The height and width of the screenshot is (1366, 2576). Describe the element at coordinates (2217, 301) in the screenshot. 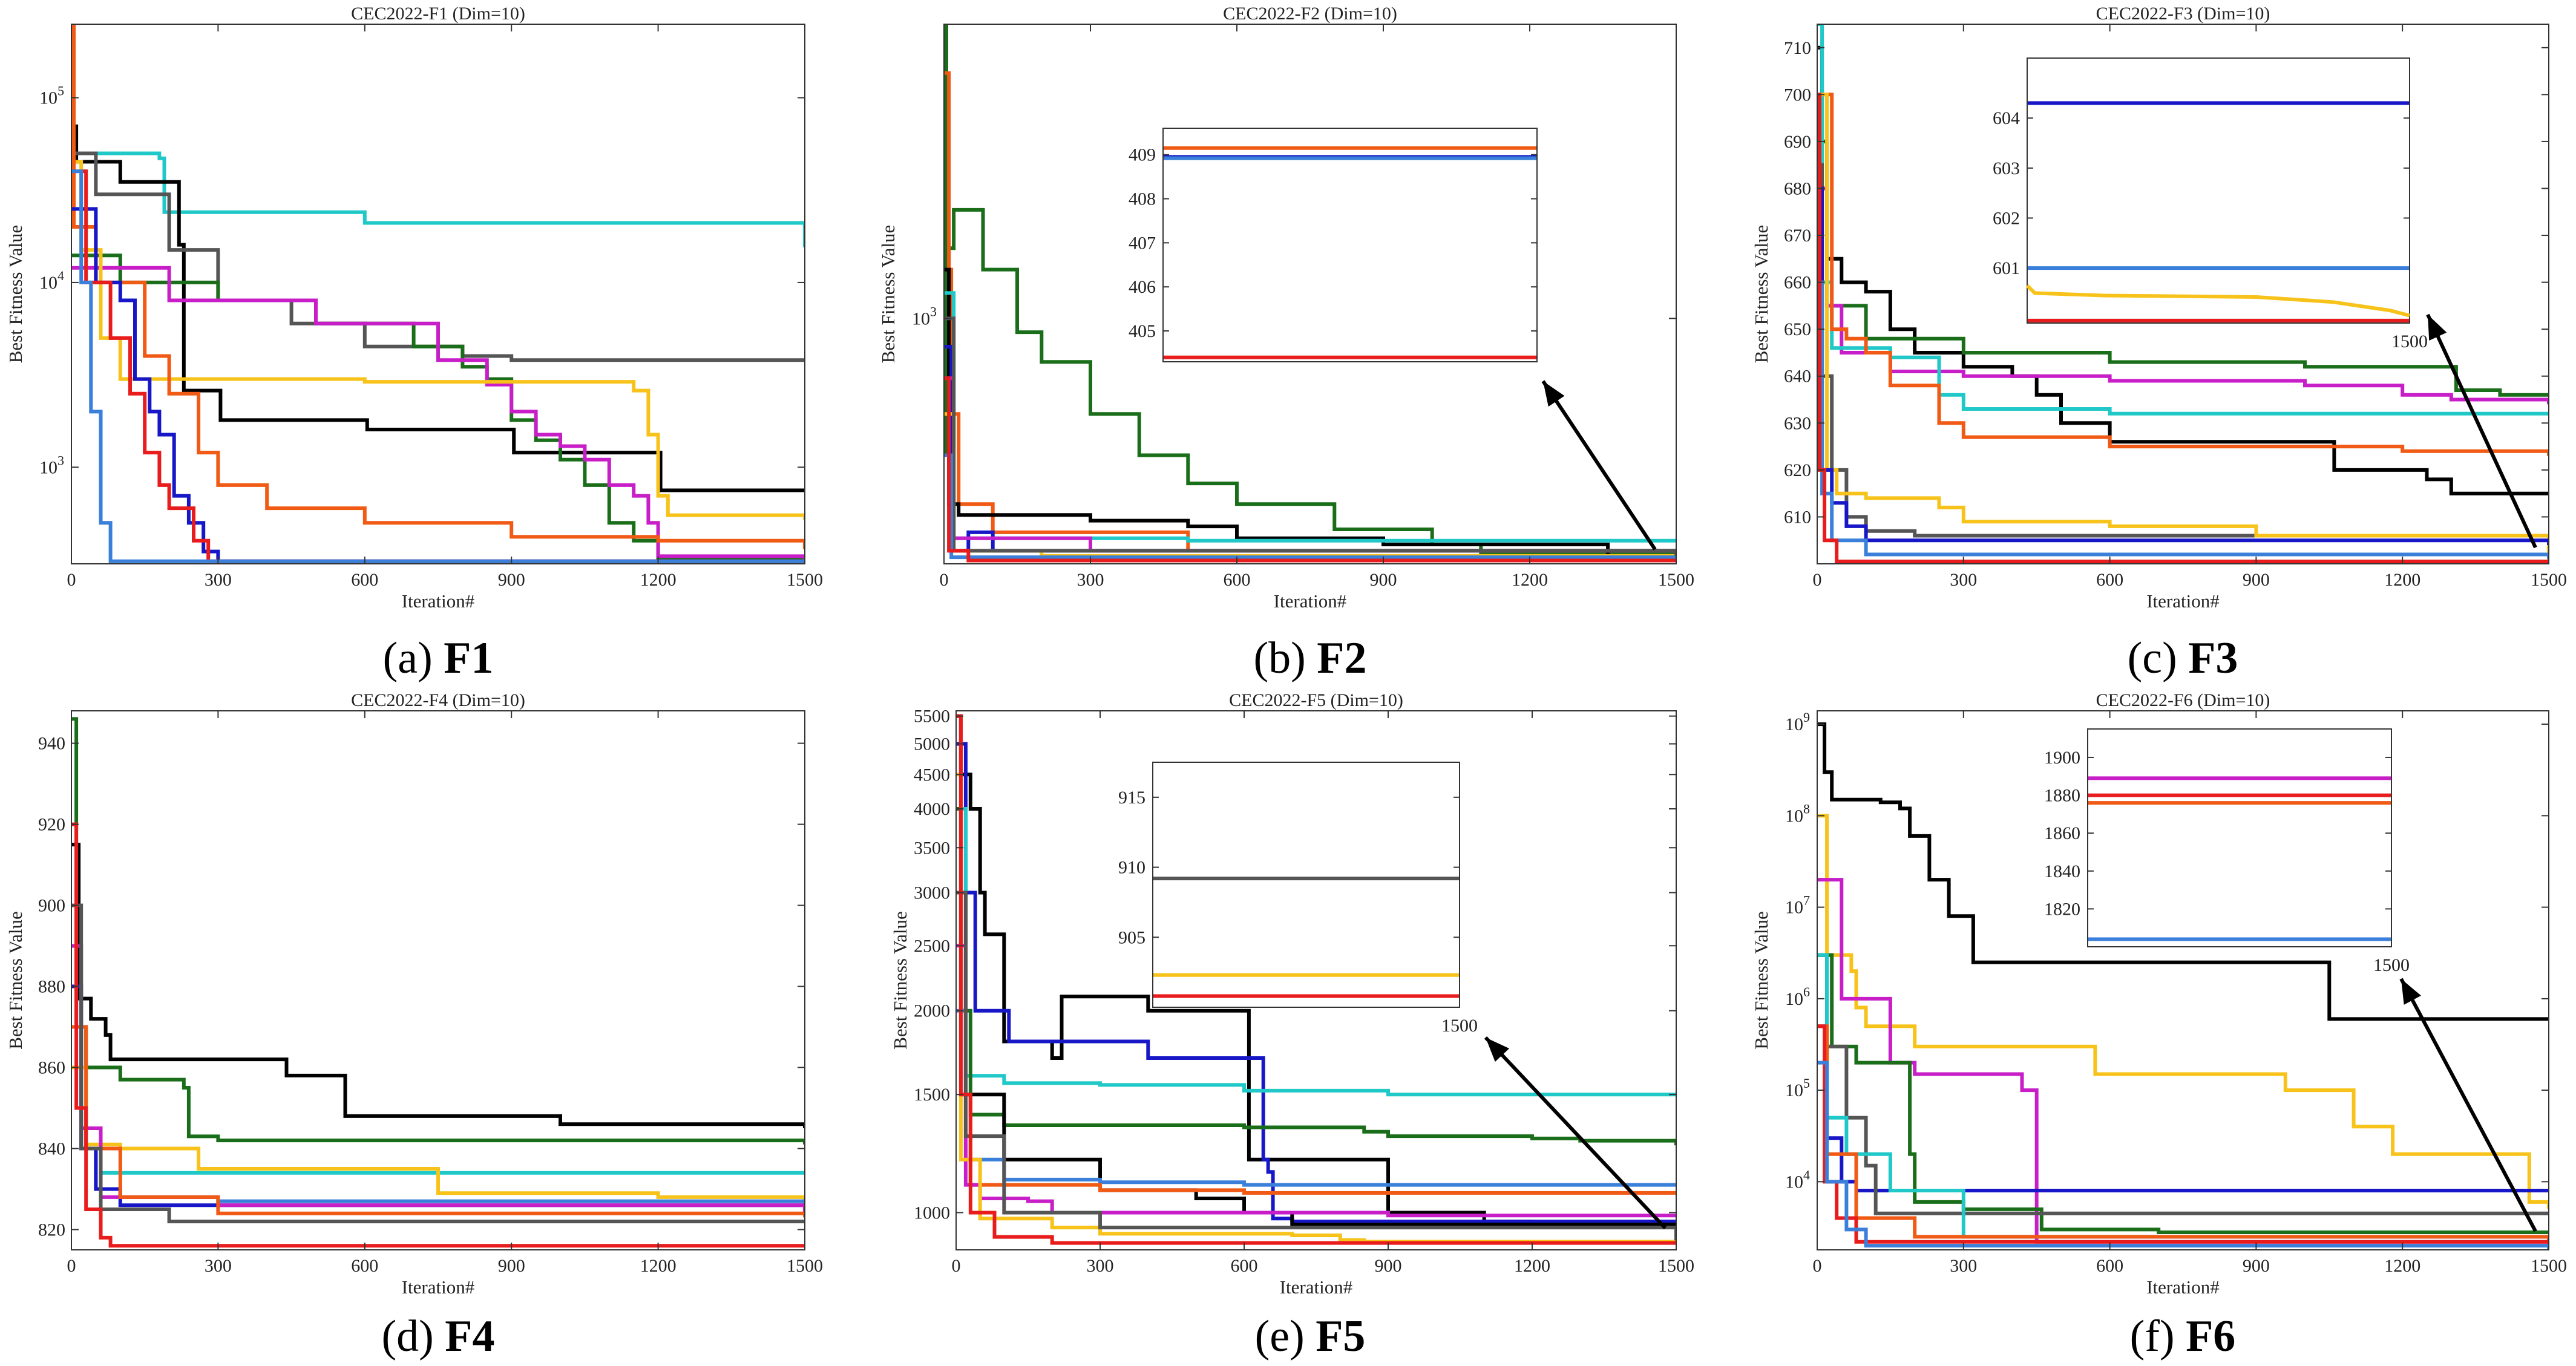

I see `inset-curve-yellow` at that location.